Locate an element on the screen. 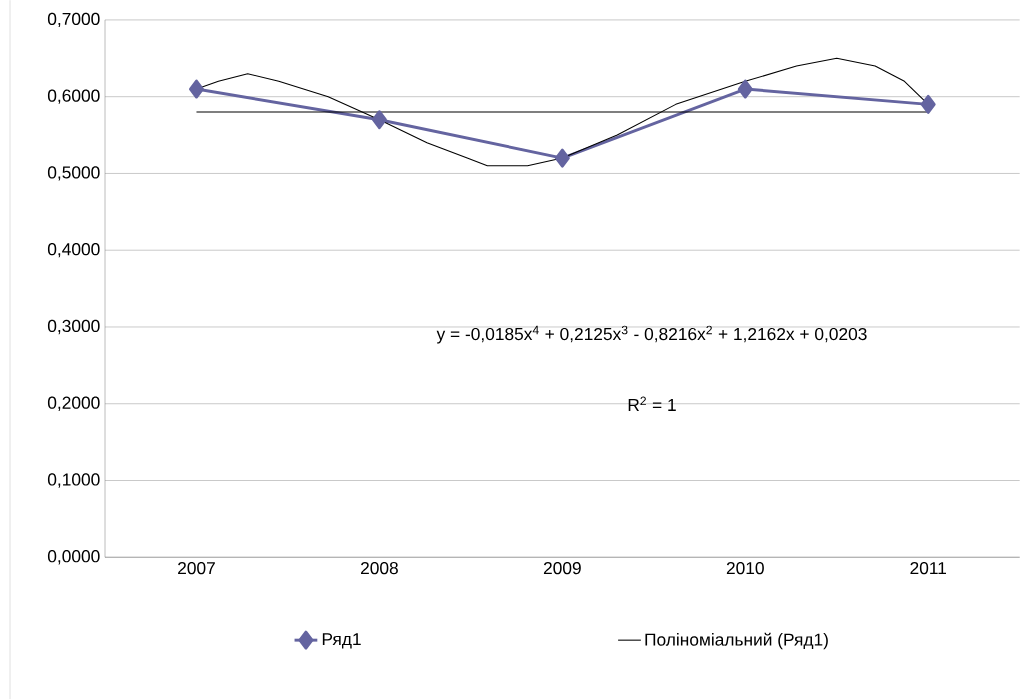 The width and height of the screenshot is (1030, 700). x-tick-label: 2011 is located at coordinates (928, 568).